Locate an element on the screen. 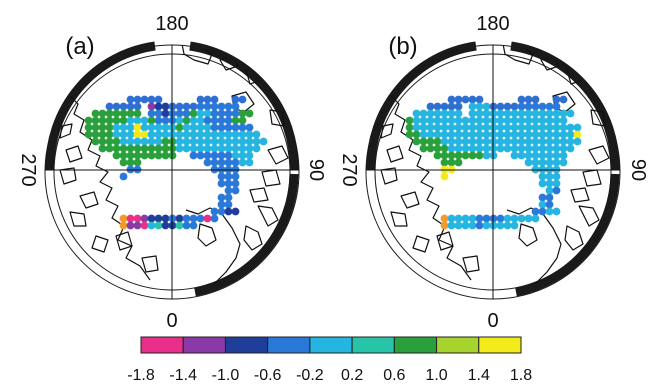  lon-label-90-a: 90 is located at coordinates (316, 170).